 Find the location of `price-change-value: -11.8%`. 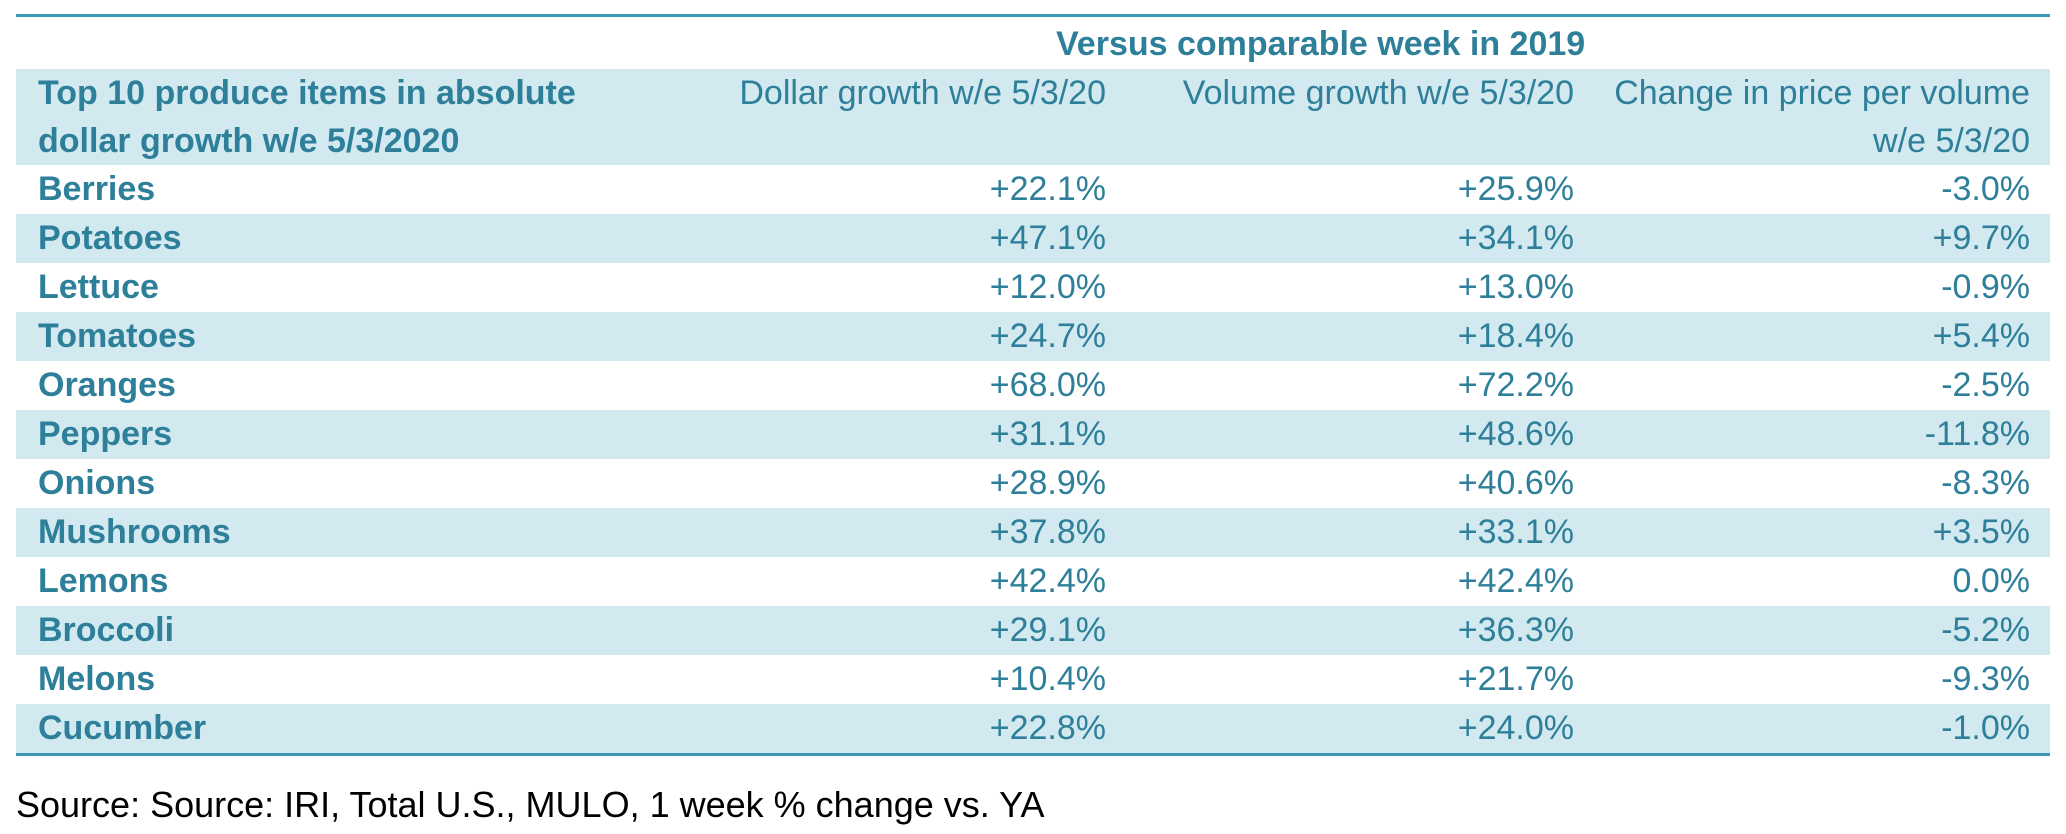

price-change-value: -11.8% is located at coordinates (1822, 434).